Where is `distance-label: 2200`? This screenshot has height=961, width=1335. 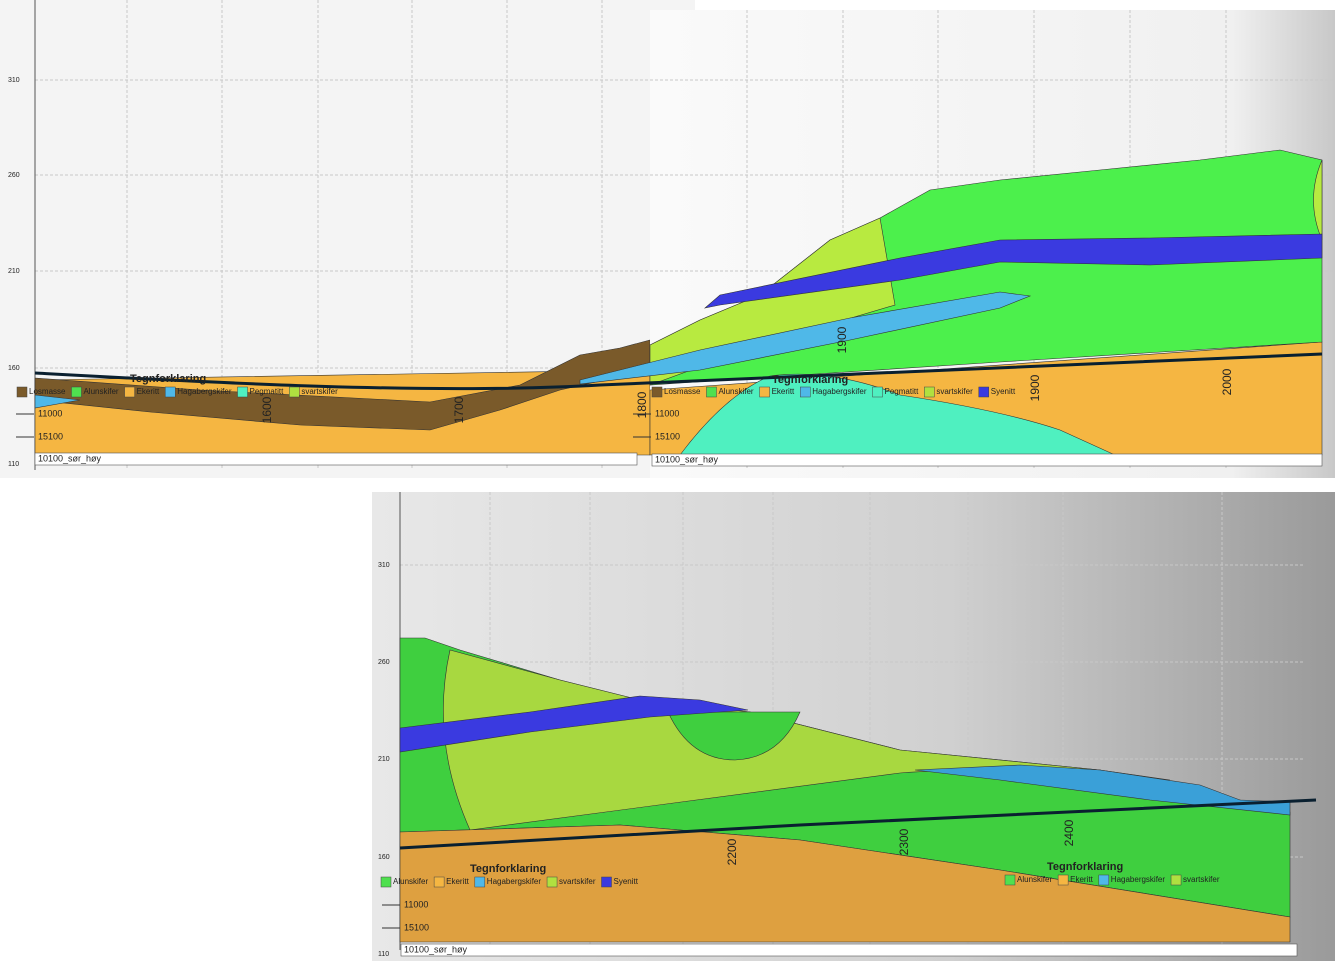
distance-label: 2200 is located at coordinates (732, 851).